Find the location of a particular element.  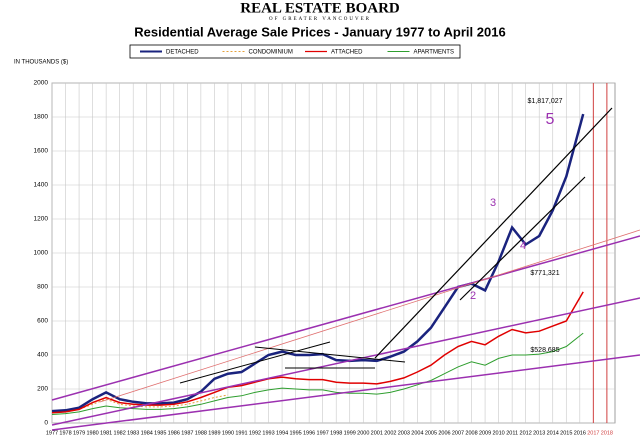

x-tick-label: 1979 is located at coordinates (79, 433).